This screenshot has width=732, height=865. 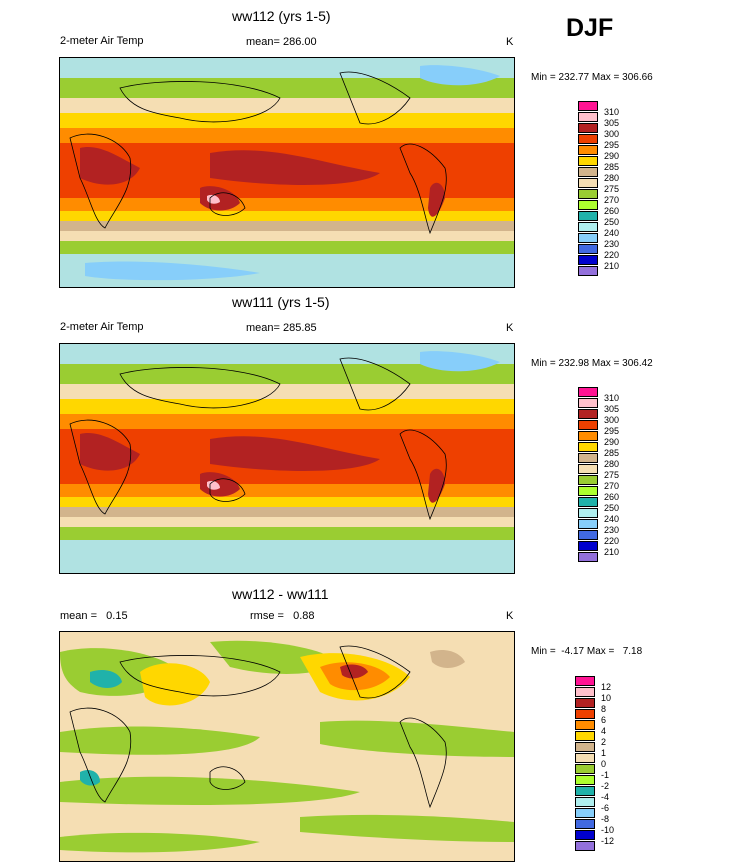 I want to click on panel-top-unit: K, so click(x=510, y=42).